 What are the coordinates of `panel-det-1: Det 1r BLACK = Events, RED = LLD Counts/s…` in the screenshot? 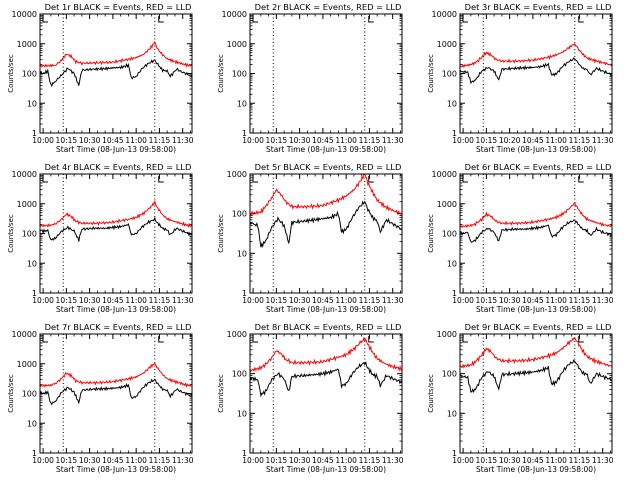 It's located at (100, 78).